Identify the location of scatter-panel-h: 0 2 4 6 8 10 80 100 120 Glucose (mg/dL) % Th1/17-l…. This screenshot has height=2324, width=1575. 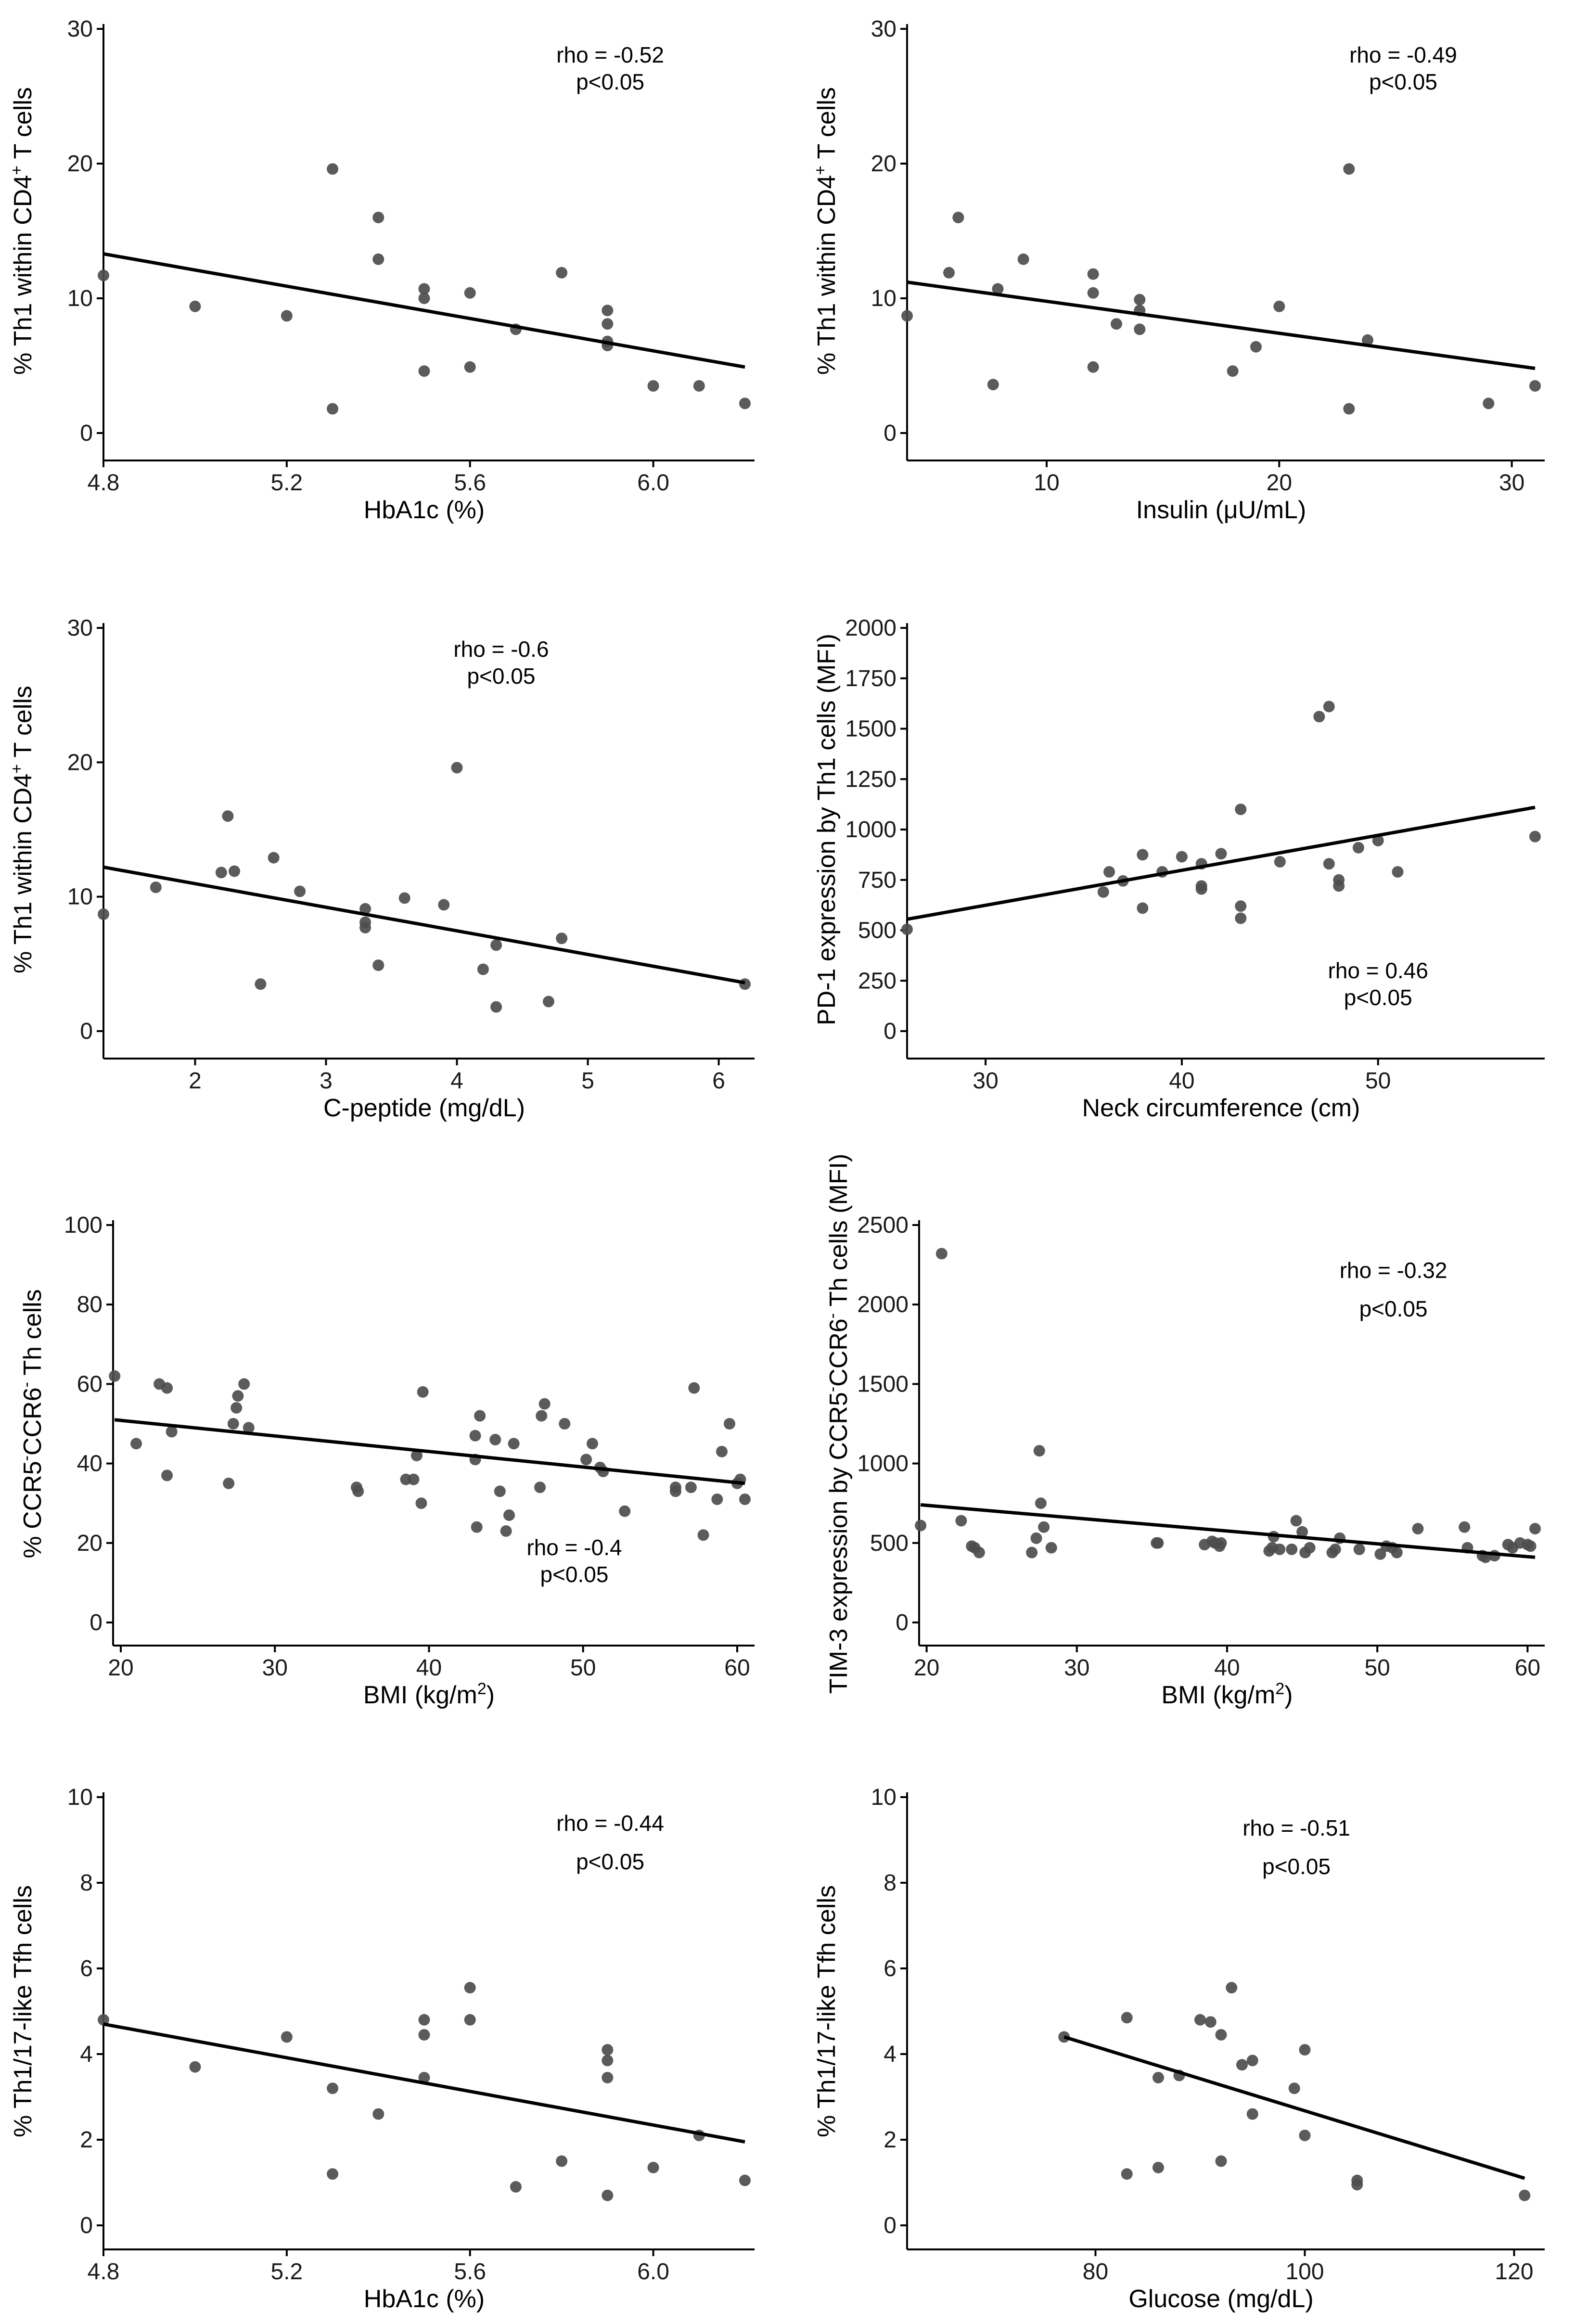
(1179, 2049).